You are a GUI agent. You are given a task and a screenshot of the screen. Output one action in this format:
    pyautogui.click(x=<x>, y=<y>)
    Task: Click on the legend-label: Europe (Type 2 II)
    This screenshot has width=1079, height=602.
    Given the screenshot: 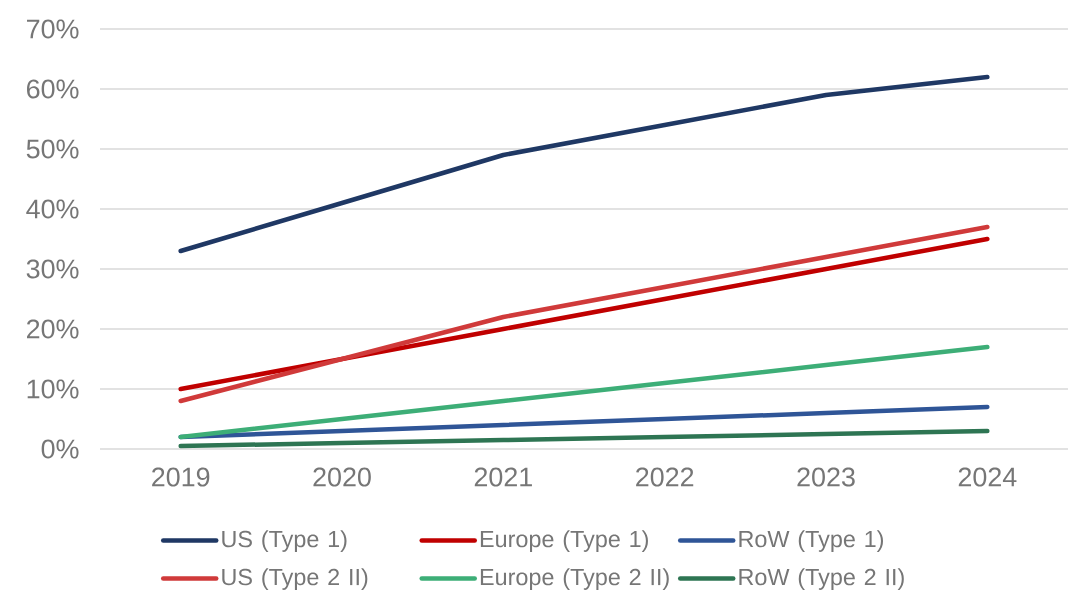 What is the action you would take?
    pyautogui.click(x=574, y=579)
    